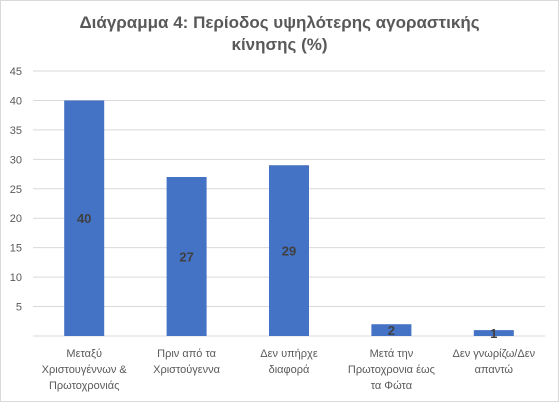 The width and height of the screenshot is (559, 402). I want to click on data-label: 29, so click(289, 251).